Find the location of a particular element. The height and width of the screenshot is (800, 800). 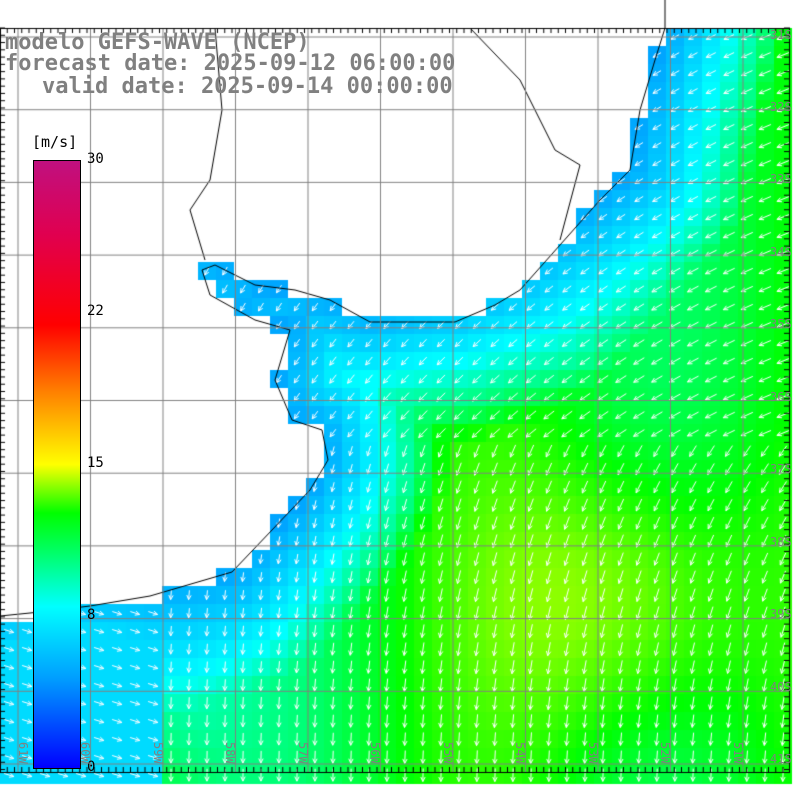

latitude-label: 38S is located at coordinates (781, 542).